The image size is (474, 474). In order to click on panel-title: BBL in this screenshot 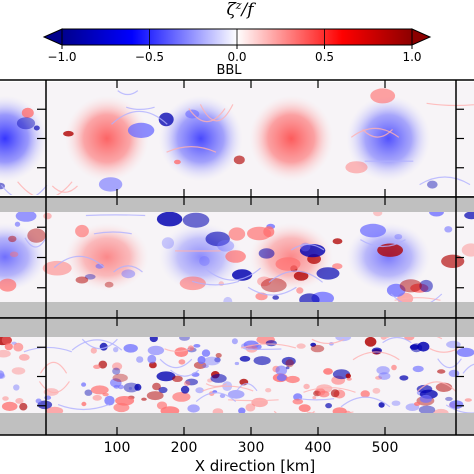, I will do `click(229, 70)`.